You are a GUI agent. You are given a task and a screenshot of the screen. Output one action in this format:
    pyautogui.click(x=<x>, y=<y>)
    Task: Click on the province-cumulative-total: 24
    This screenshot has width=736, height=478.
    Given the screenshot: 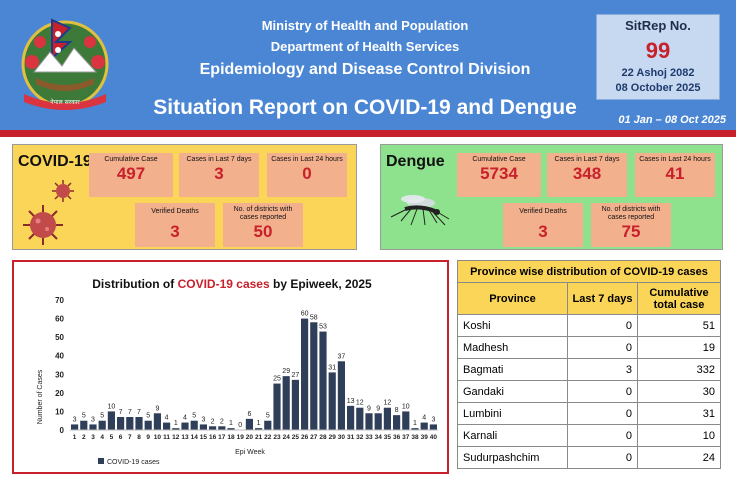 What is the action you would take?
    pyautogui.click(x=679, y=457)
    